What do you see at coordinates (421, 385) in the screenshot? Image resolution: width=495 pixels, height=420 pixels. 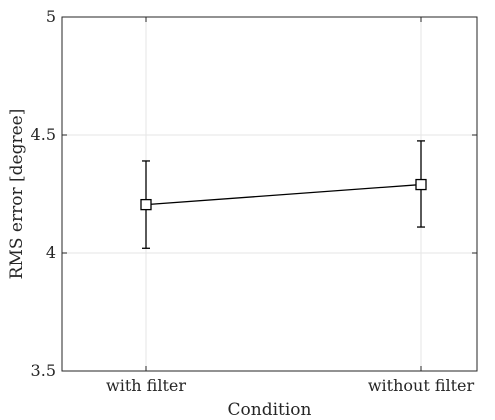 I see `x-tick-label-1: without filter` at bounding box center [421, 385].